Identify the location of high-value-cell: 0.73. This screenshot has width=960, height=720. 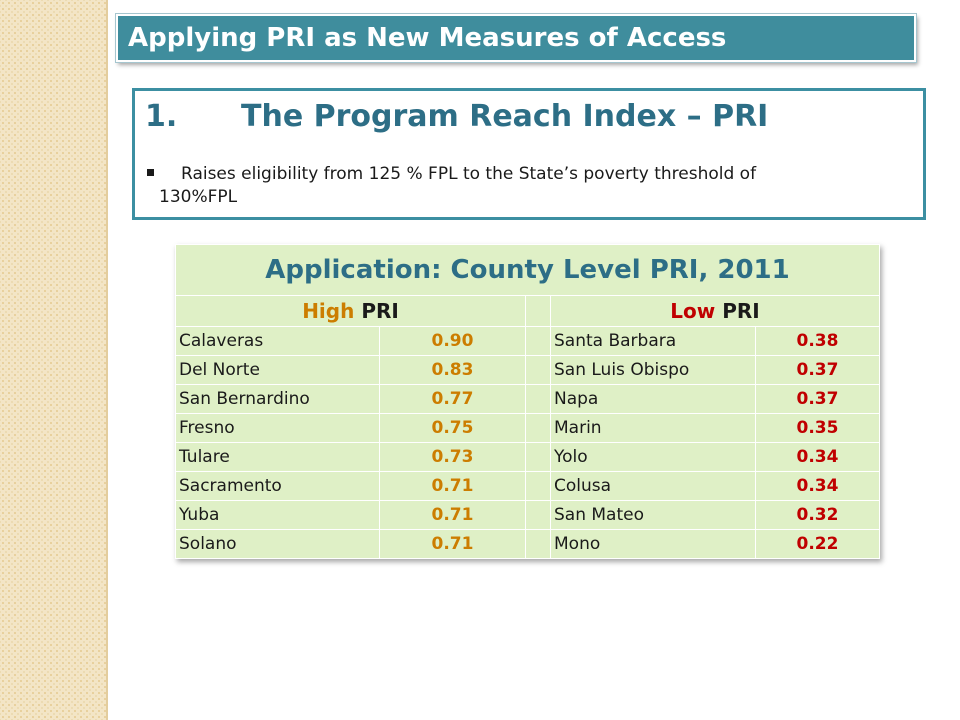
(452, 457).